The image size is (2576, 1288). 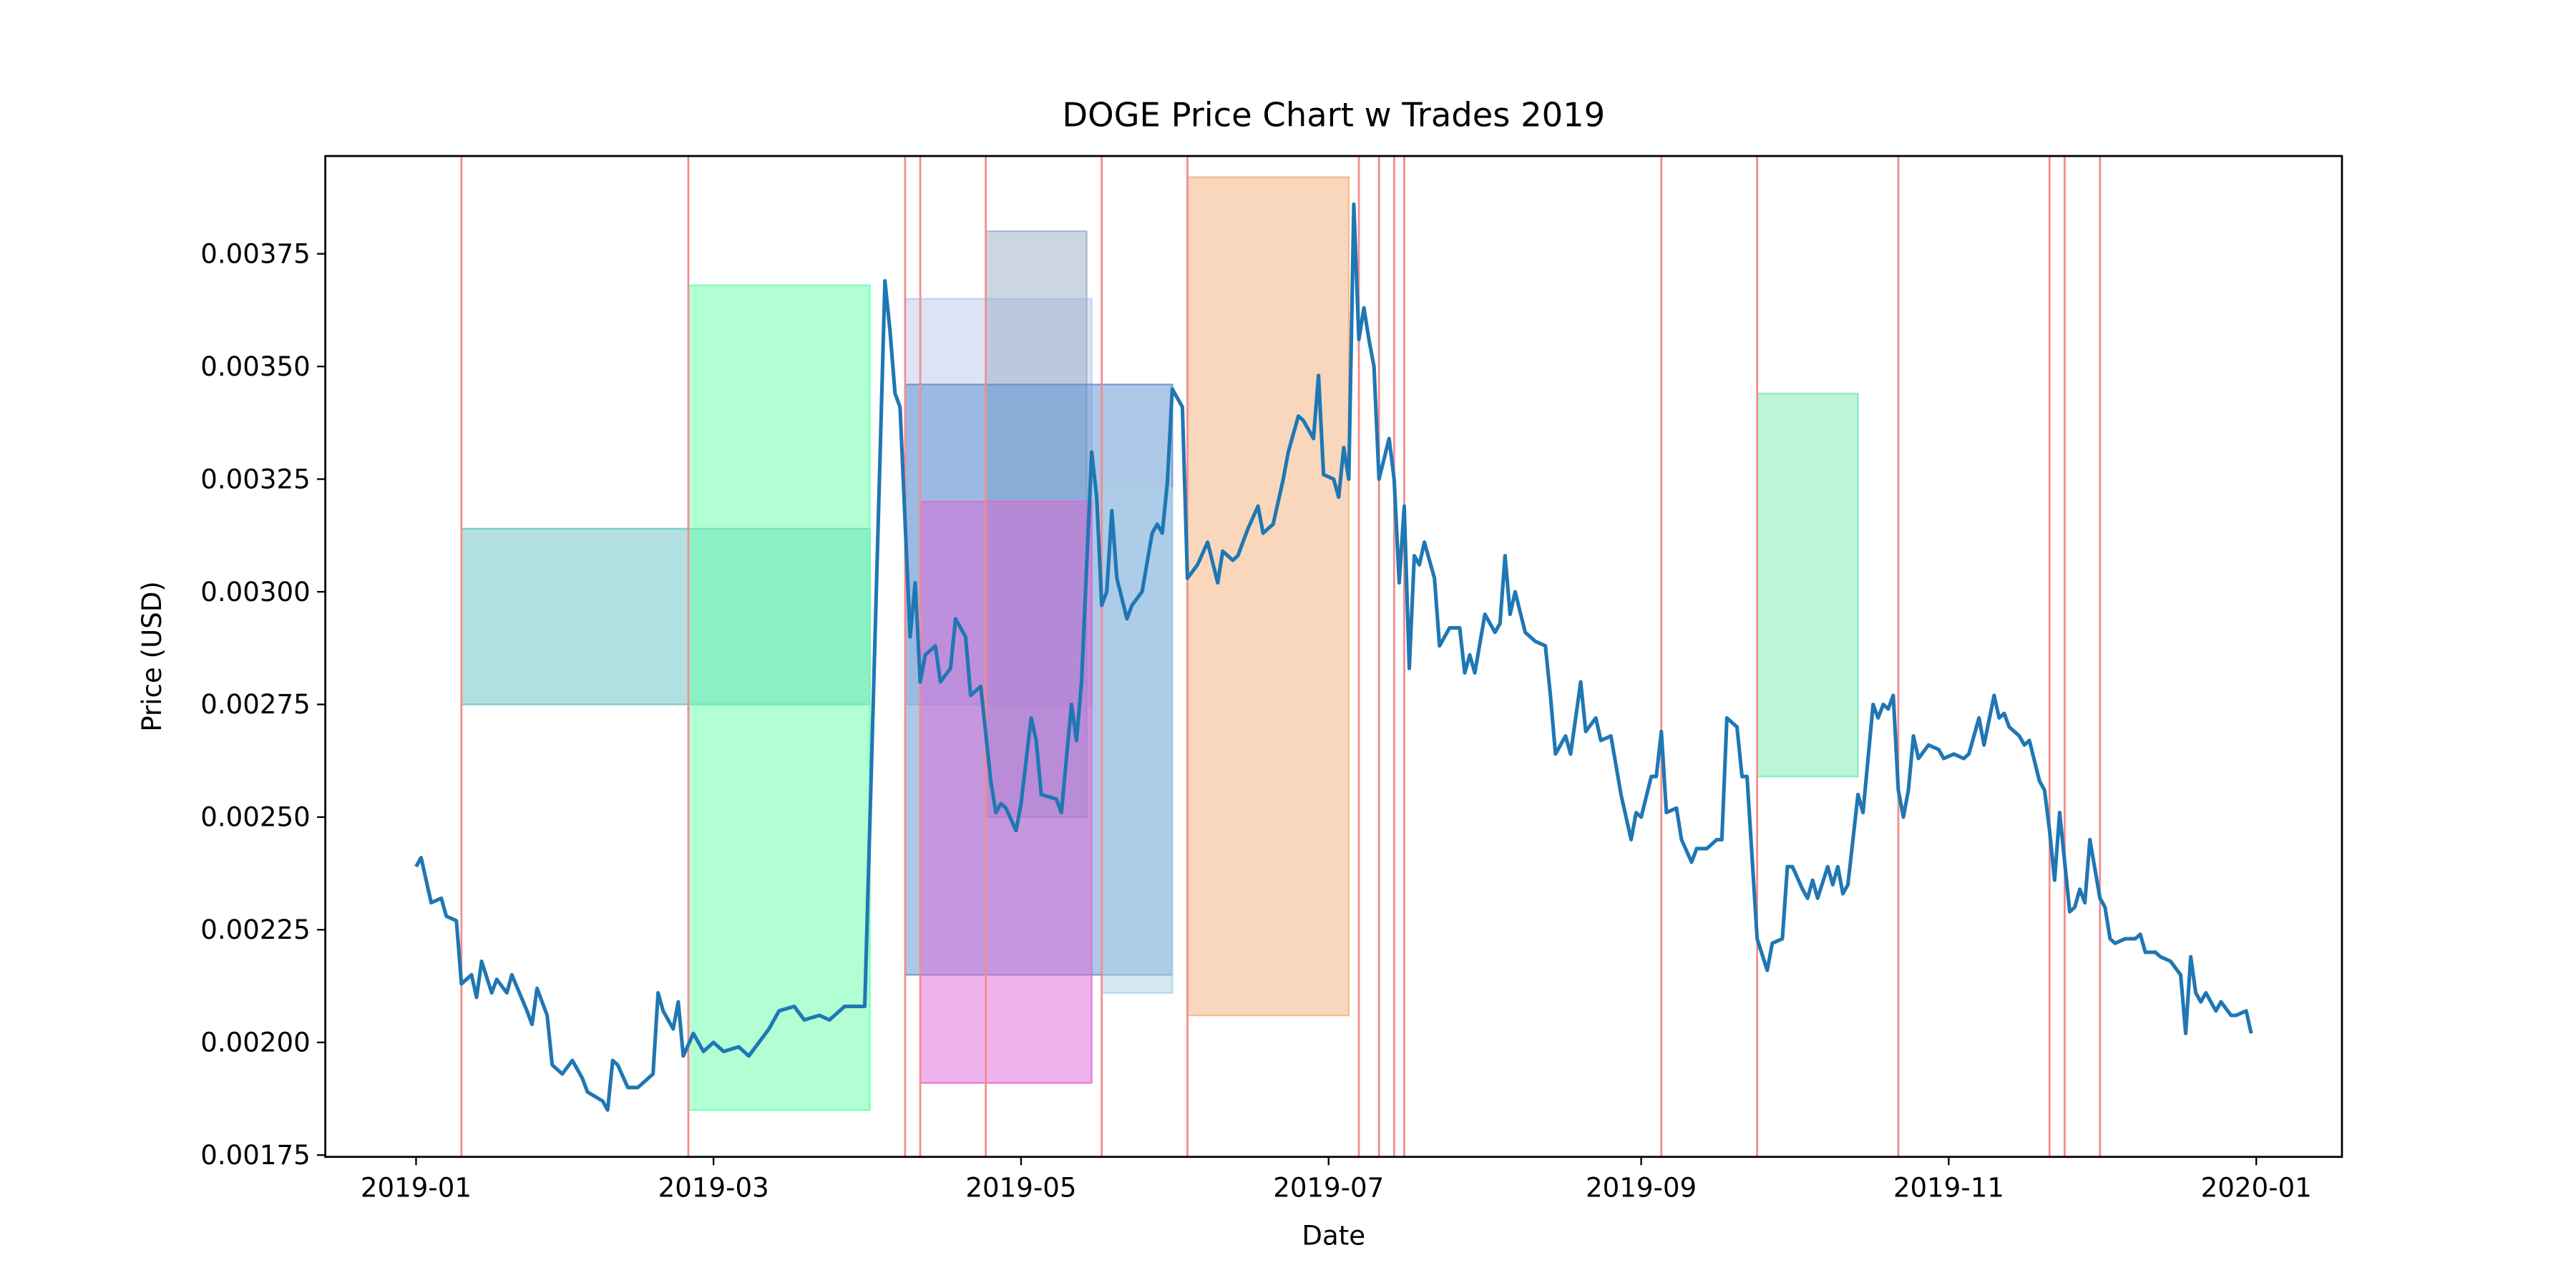 I want to click on y-tick-label: 0.00225, so click(x=255, y=929).